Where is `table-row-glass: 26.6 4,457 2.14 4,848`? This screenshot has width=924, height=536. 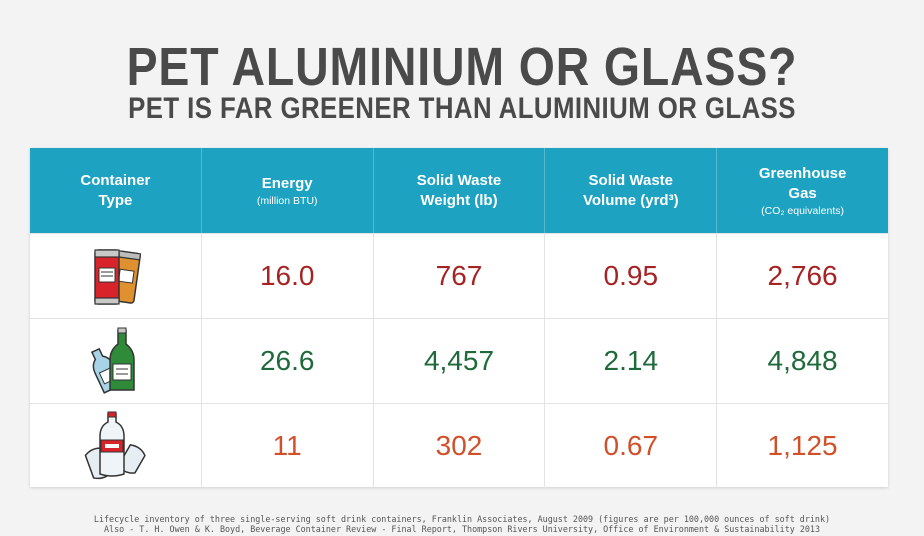
table-row-glass: 26.6 4,457 2.14 4,848 is located at coordinates (459, 360).